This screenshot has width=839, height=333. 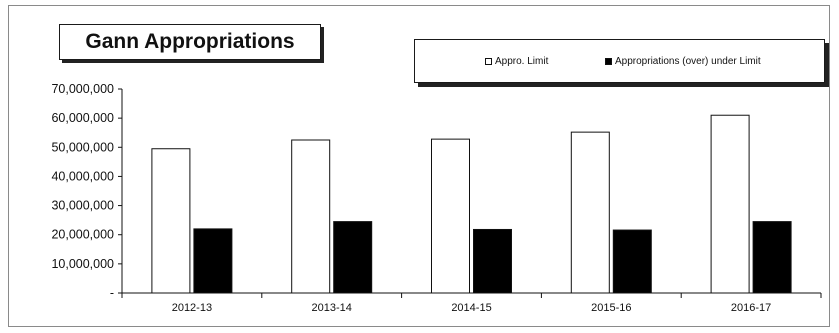 What do you see at coordinates (82, 176) in the screenshot?
I see `y-tick-label: 40,000,000` at bounding box center [82, 176].